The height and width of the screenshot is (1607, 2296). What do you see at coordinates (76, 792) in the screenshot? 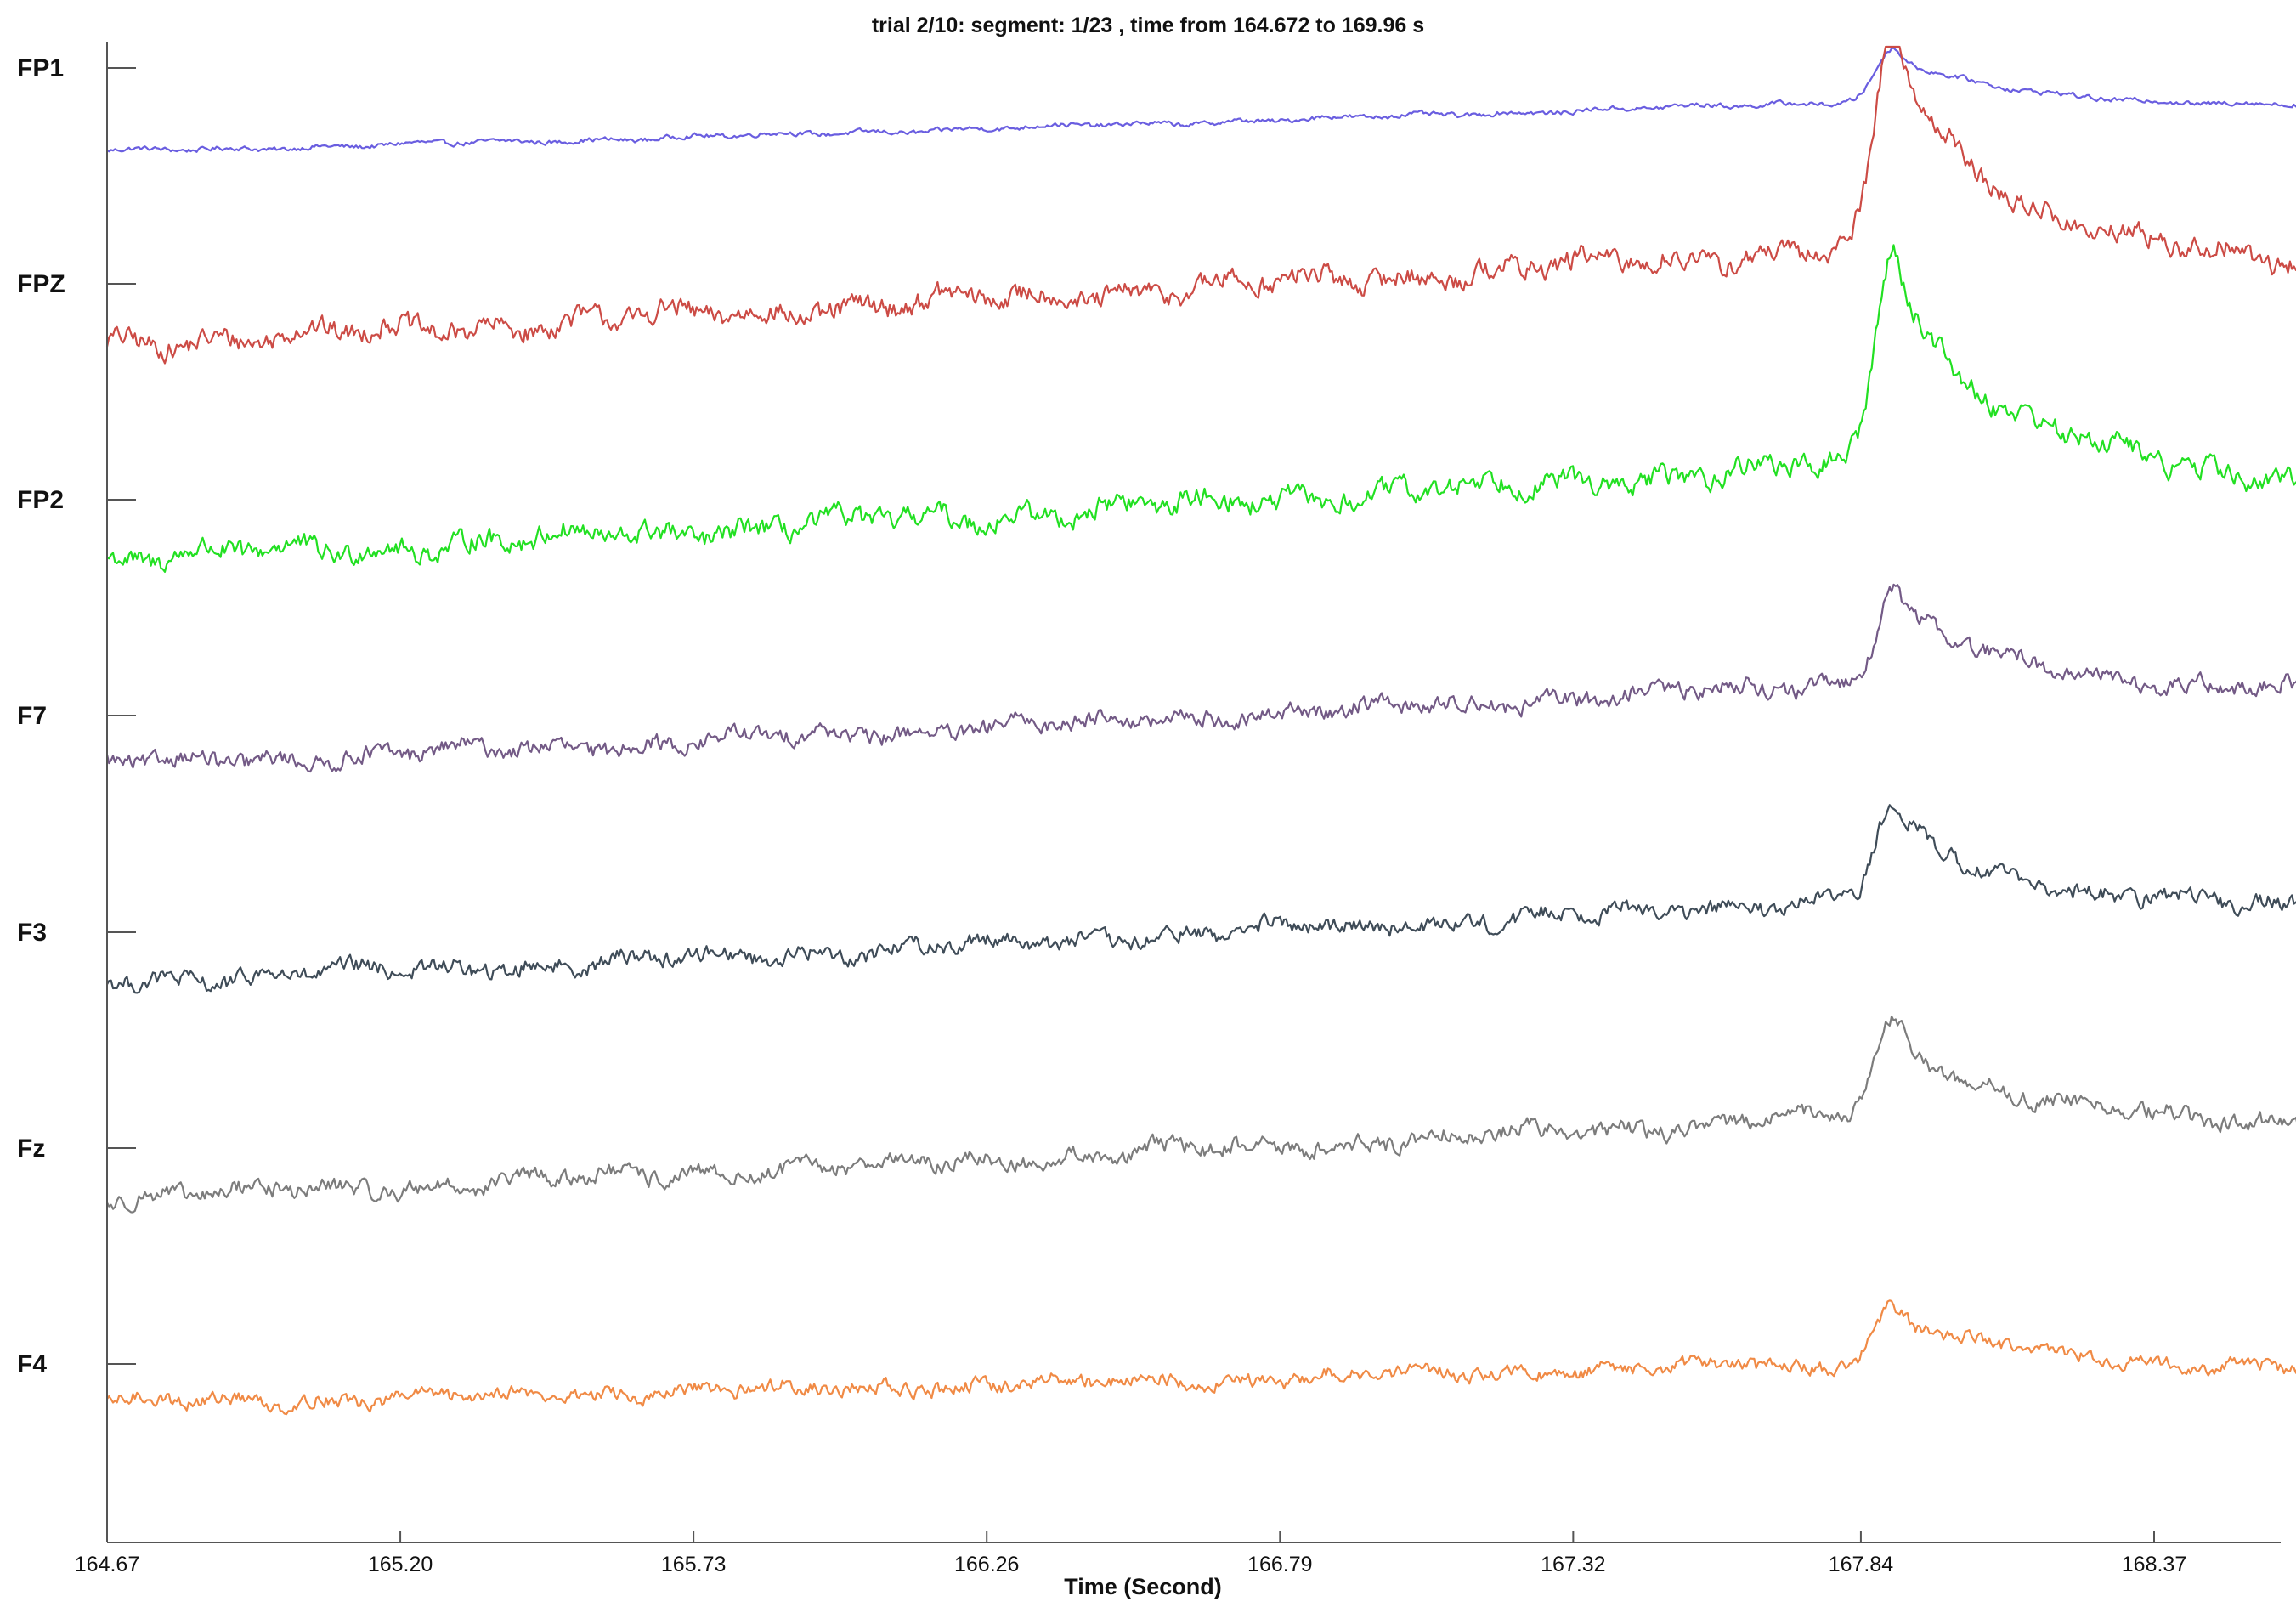
I see `y-axis: FP1 FPZ FP2 F7 F3 Fz F4` at bounding box center [76, 792].